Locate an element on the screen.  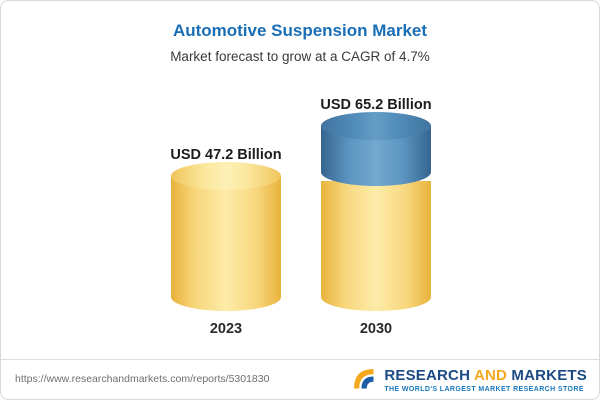
logo-word-and: AND is located at coordinates (490, 375).